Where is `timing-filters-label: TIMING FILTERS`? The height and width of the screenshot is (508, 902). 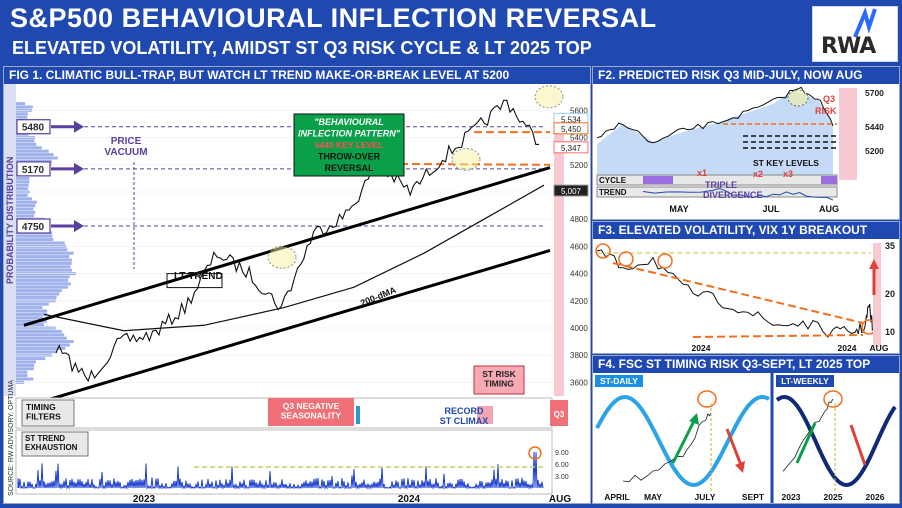
timing-filters-label: TIMING FILTERS is located at coordinates (43, 412).